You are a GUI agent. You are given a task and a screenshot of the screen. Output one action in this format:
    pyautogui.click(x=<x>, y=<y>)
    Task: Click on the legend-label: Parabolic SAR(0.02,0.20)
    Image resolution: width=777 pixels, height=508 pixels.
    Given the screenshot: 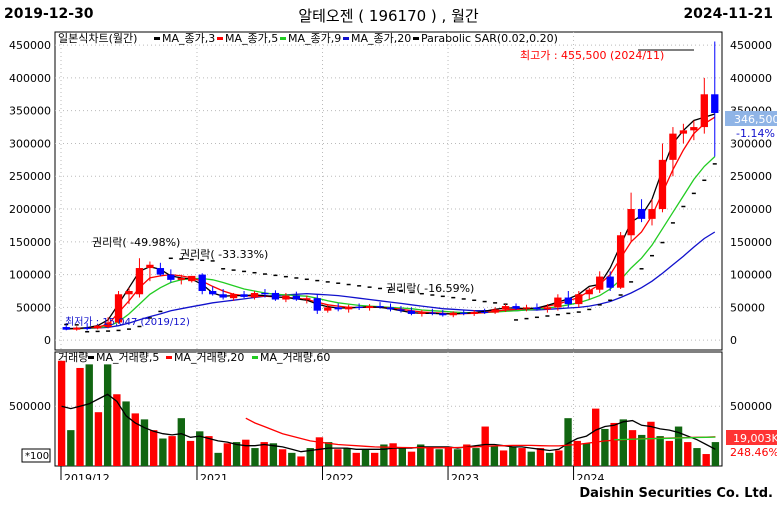 What is the action you would take?
    pyautogui.click(x=489, y=38)
    